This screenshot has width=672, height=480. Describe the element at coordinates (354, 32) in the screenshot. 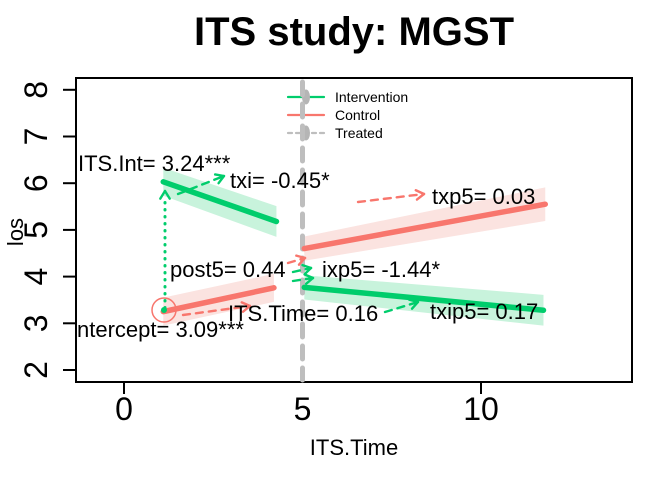

I see `chart-title: ITS study: MGST` at that location.